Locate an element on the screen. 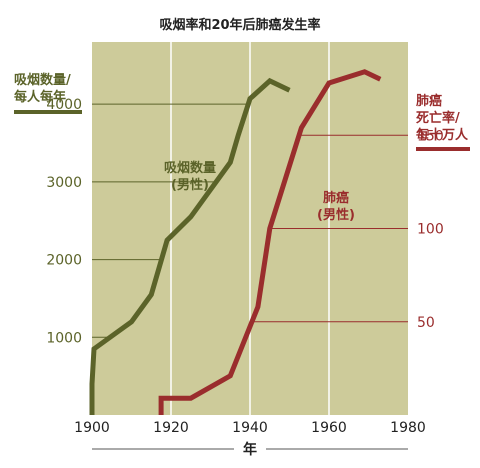  right-axis-label-line-3: 每十万人 is located at coordinates (442, 135).